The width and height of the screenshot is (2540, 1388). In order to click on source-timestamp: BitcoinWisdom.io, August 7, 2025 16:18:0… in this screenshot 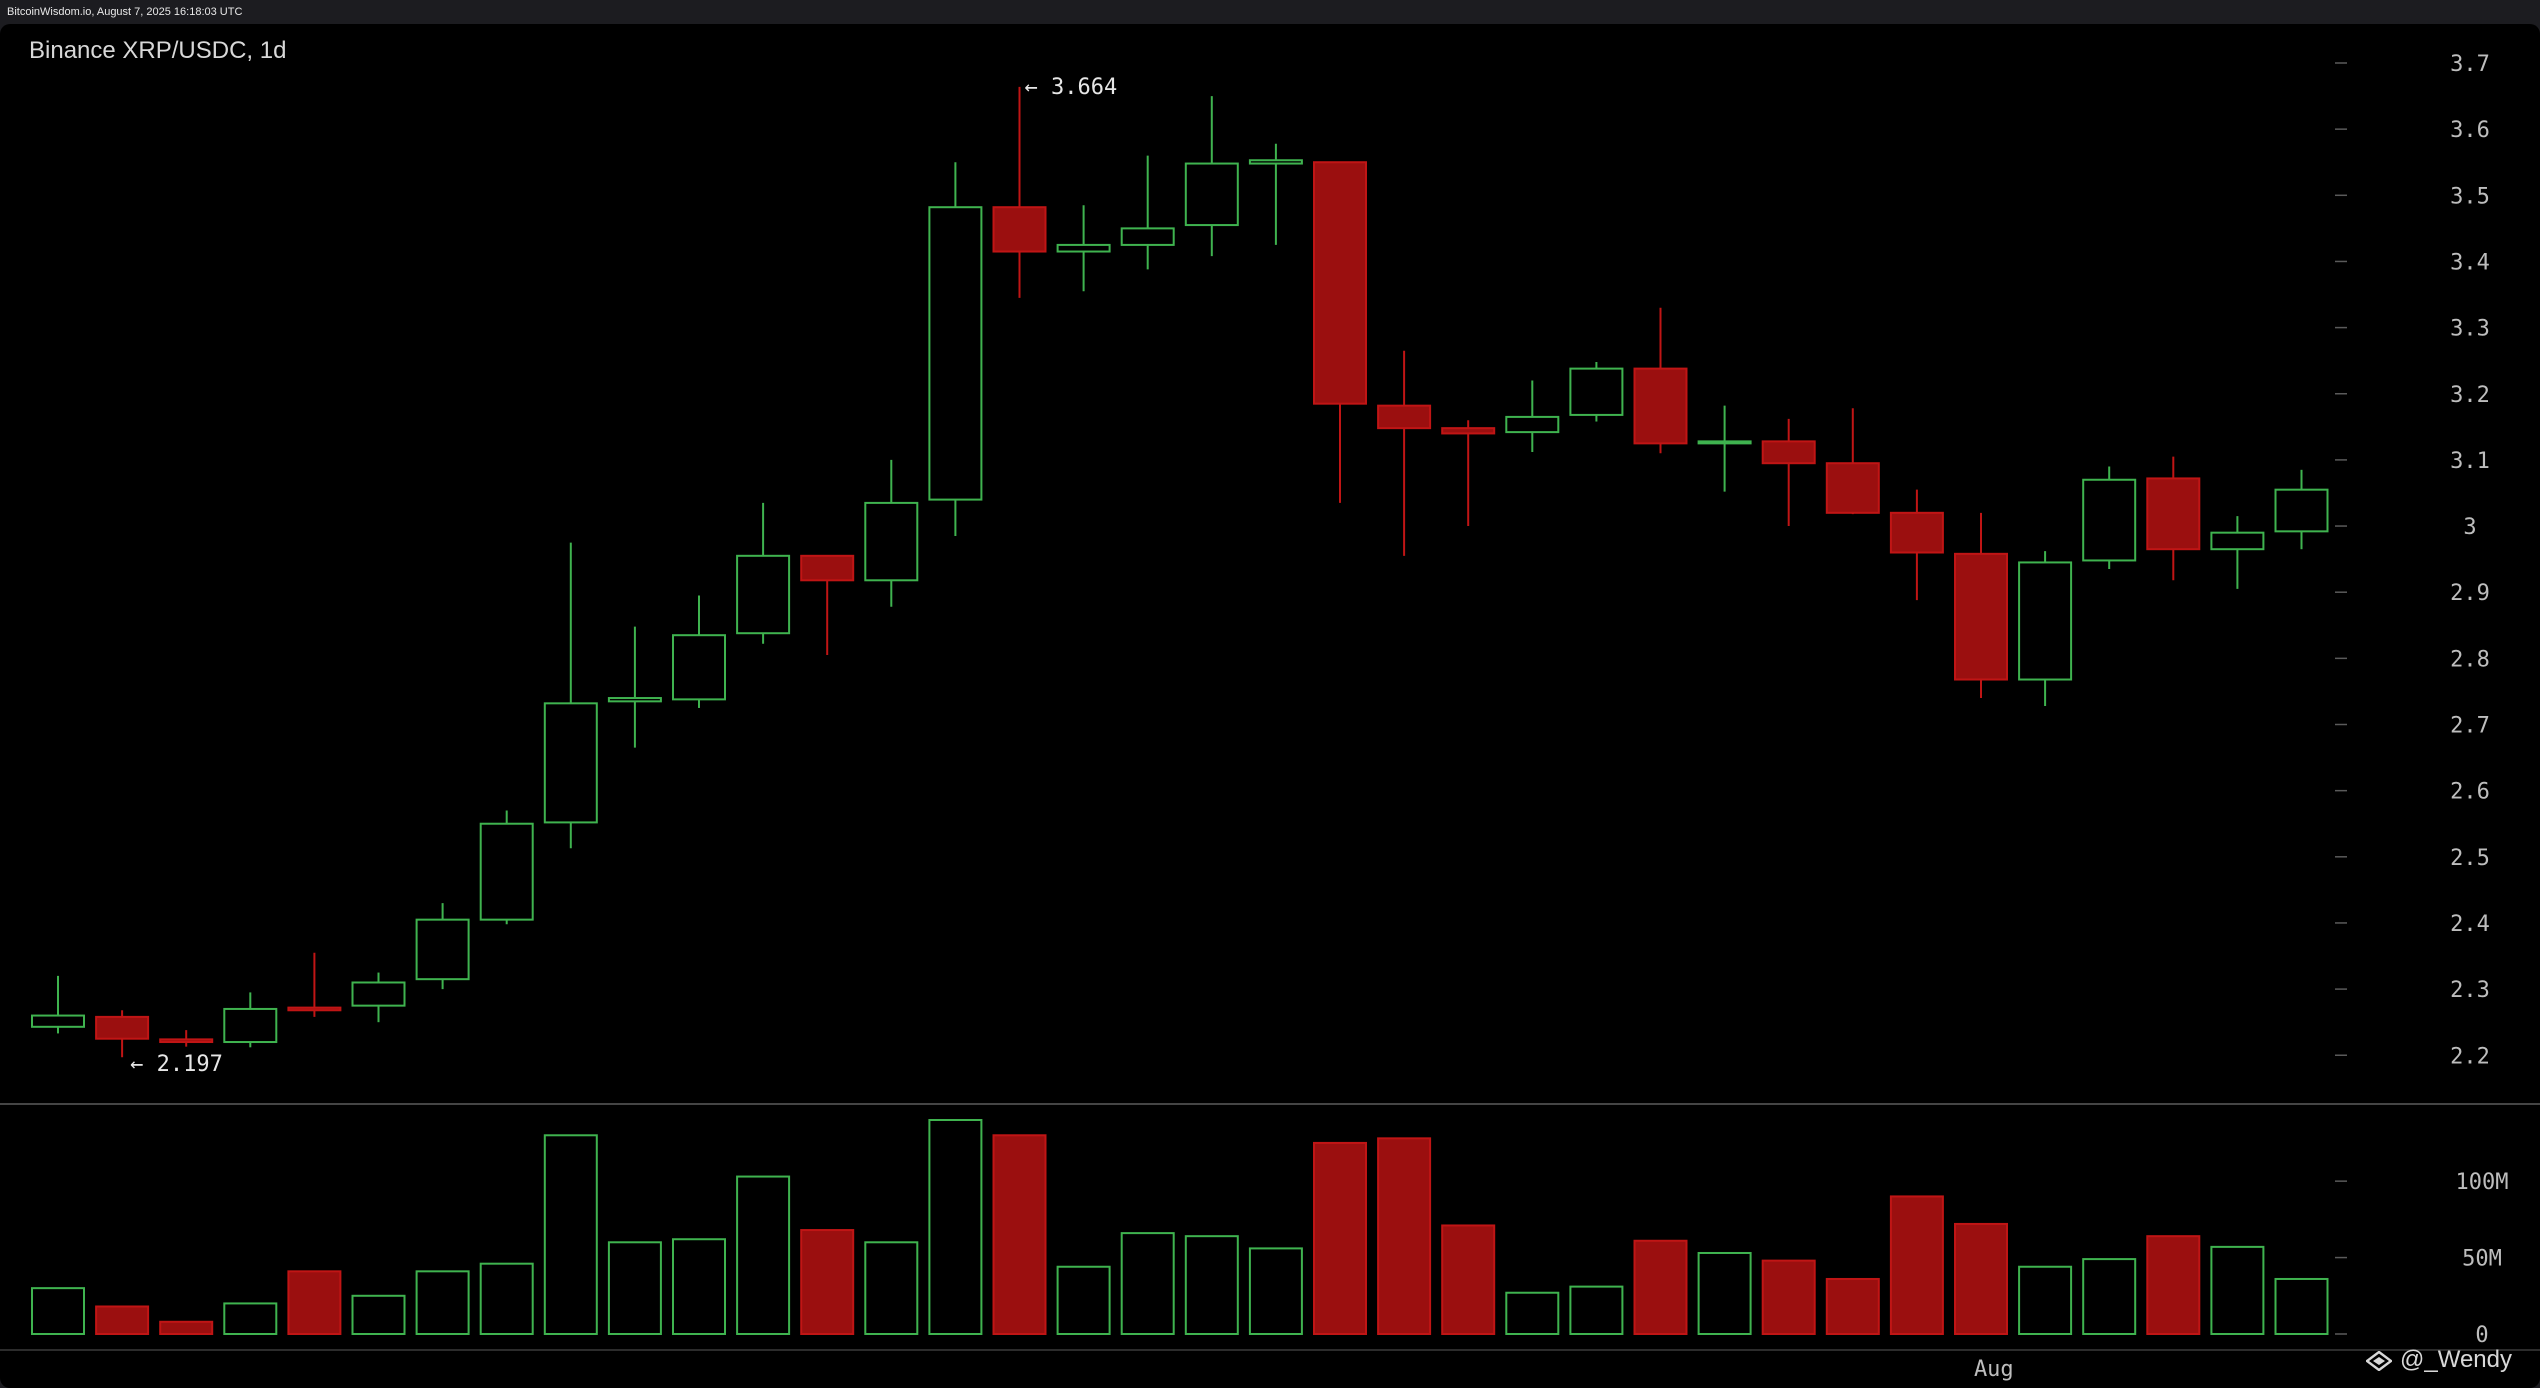, I will do `click(125, 12)`.